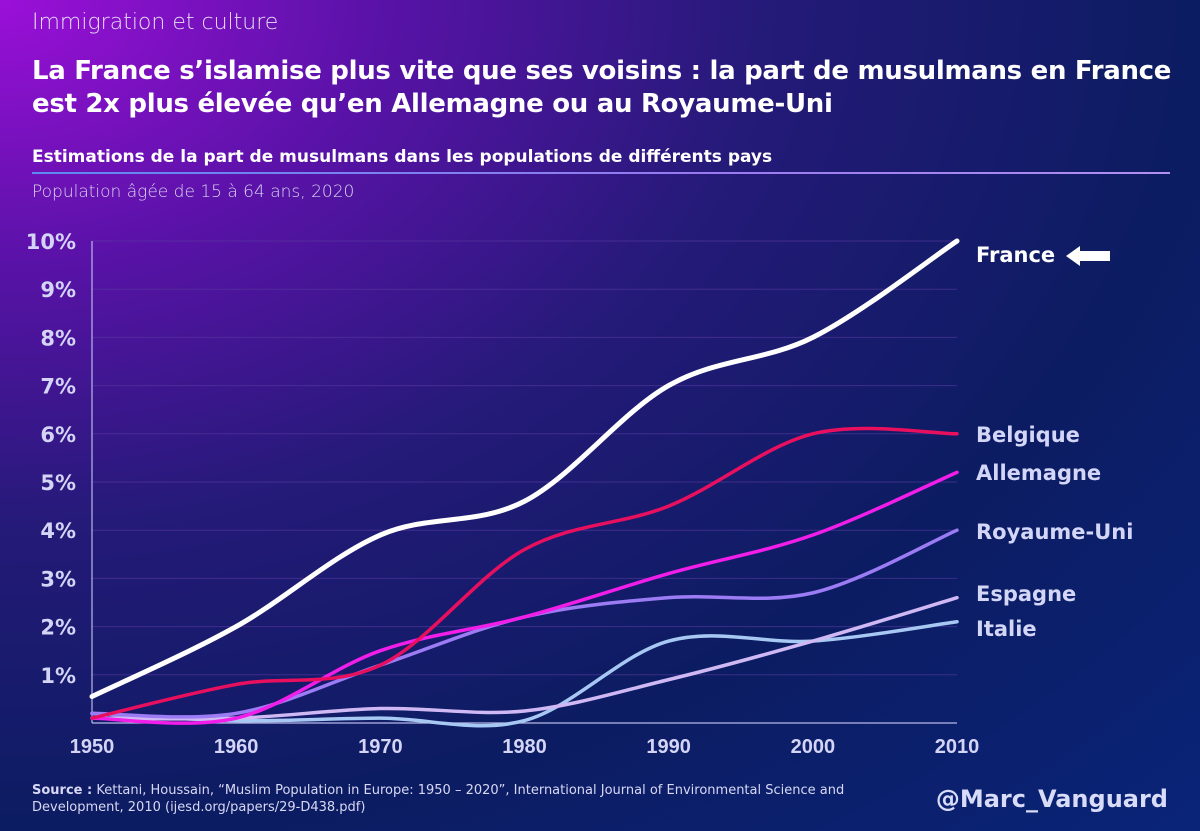 Image resolution: width=1200 pixels, height=831 pixels. Describe the element at coordinates (193, 192) in the screenshot. I see `chart-note: Population âgée de 15 à 64 ans, 2020` at that location.